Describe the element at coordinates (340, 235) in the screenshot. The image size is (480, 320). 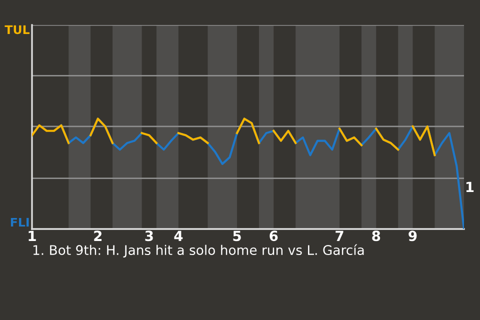
I see `x-tick-label: 7` at that location.